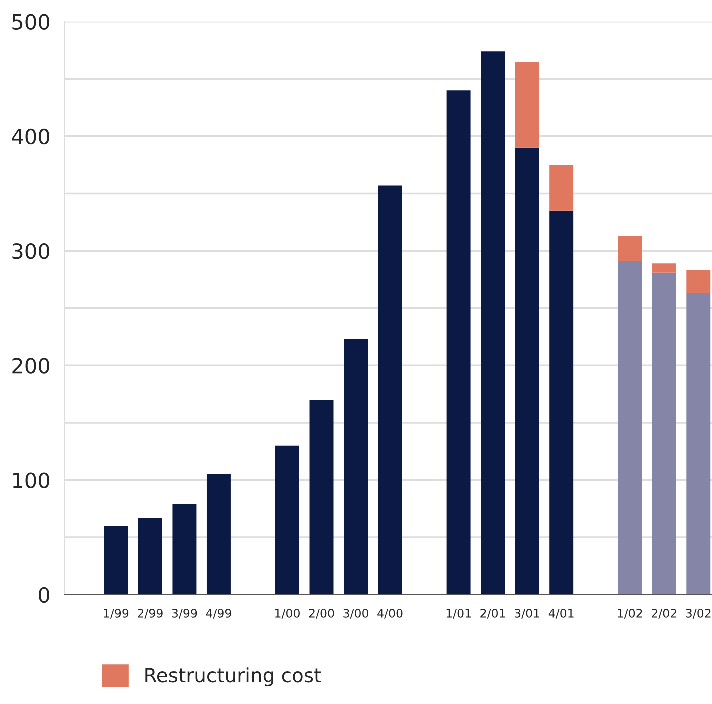 The image size is (712, 704). Describe the element at coordinates (185, 613) in the screenshot. I see `x-tick-label: 3/99` at that location.